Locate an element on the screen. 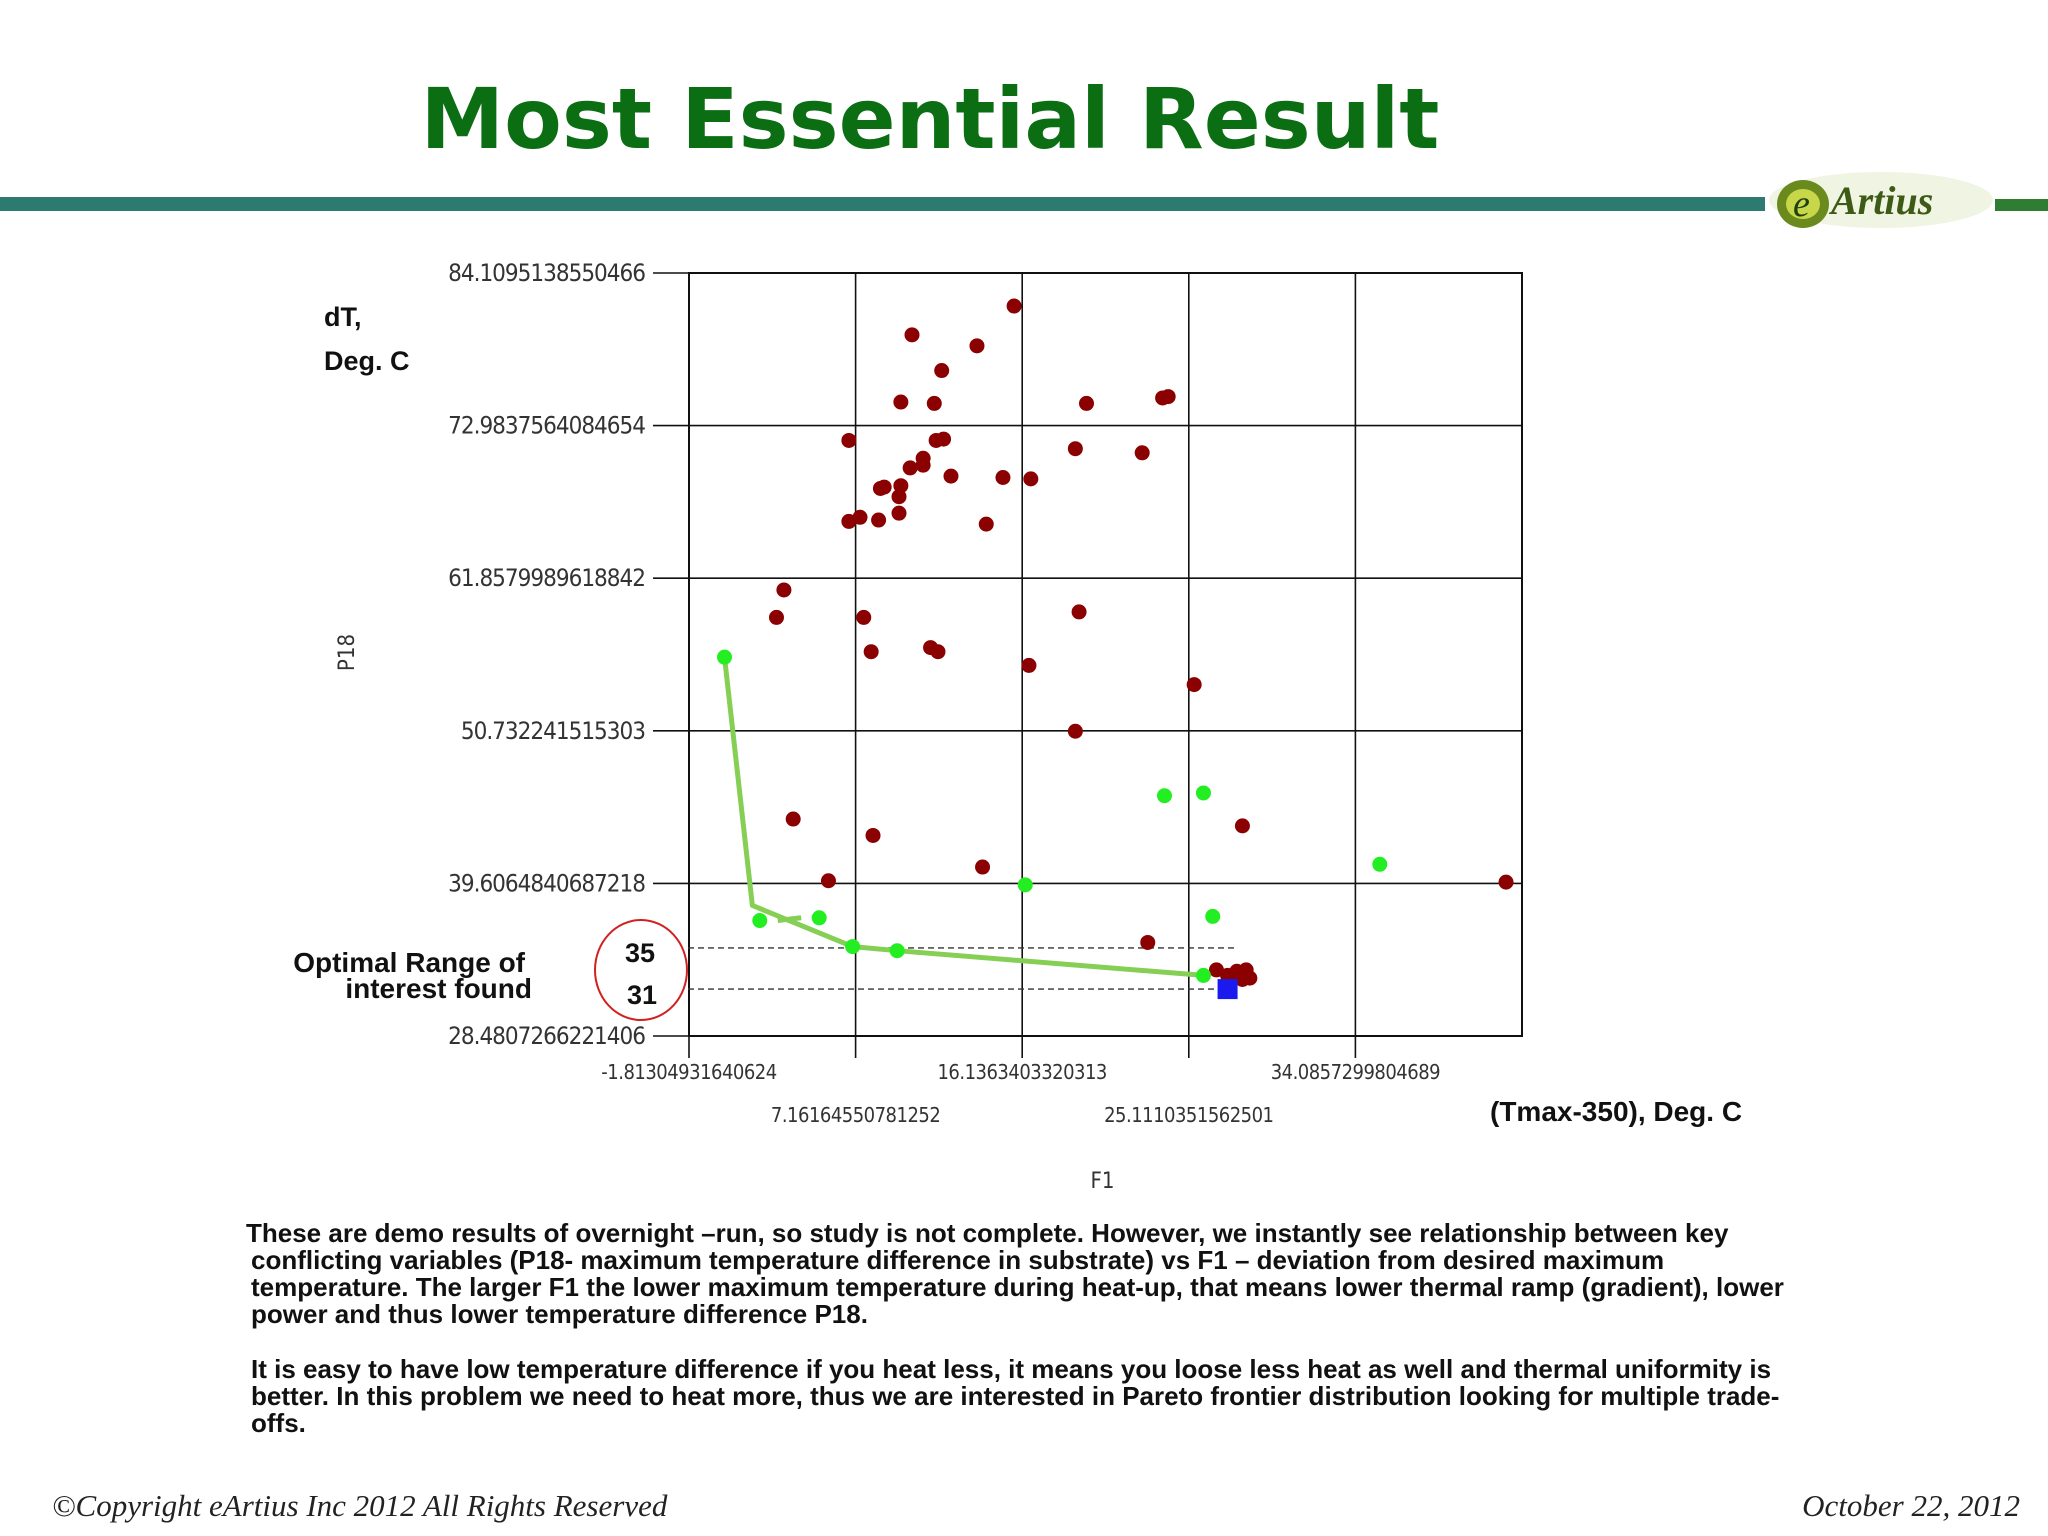  y-tick-label: 84.1095138550466 is located at coordinates (546, 273).